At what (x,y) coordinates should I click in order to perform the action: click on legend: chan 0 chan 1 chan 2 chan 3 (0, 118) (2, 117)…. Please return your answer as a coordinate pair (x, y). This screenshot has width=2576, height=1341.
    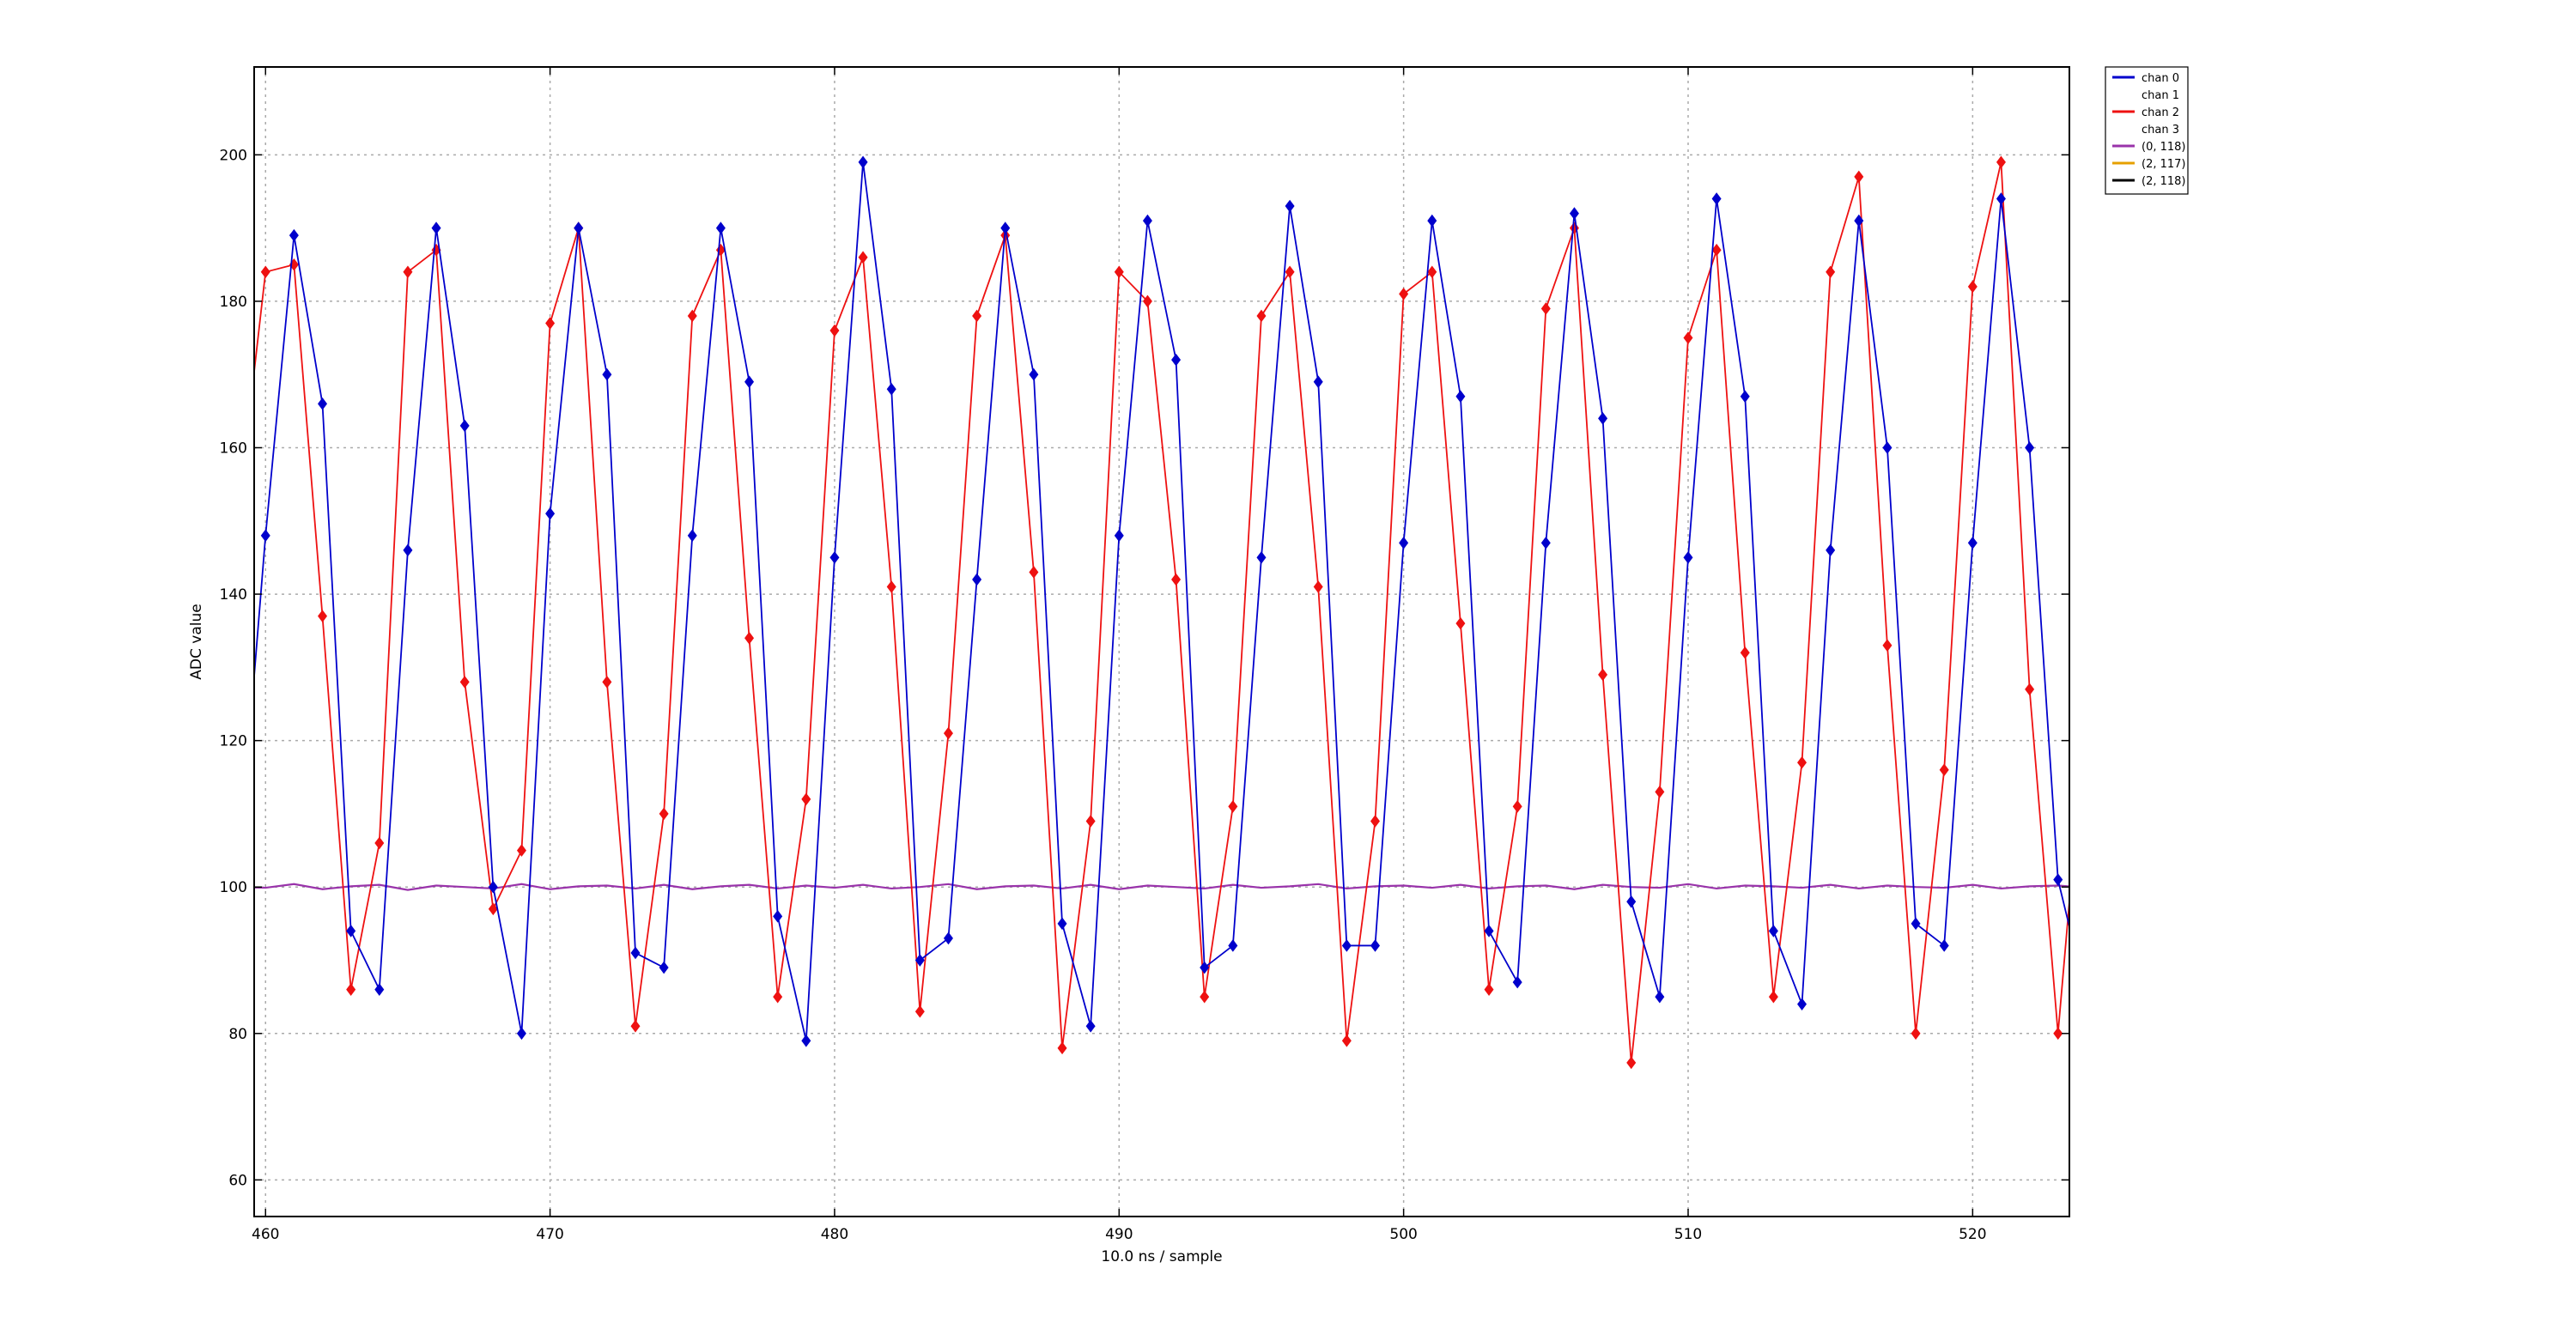
    Looking at the image, I should click on (2147, 130).